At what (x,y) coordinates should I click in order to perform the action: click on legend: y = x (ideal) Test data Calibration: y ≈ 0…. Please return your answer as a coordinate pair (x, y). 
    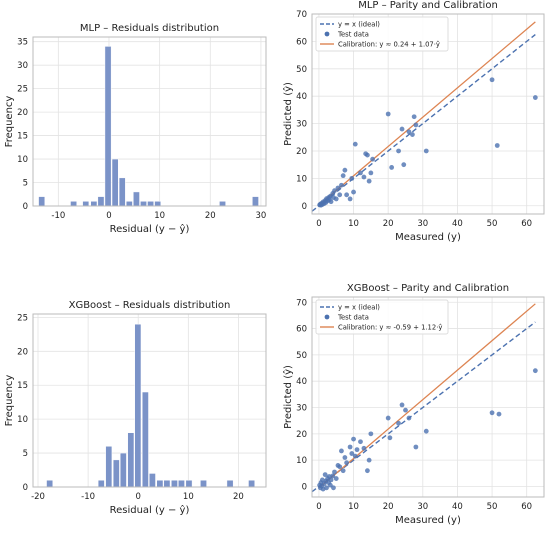
    Looking at the image, I should click on (382, 34).